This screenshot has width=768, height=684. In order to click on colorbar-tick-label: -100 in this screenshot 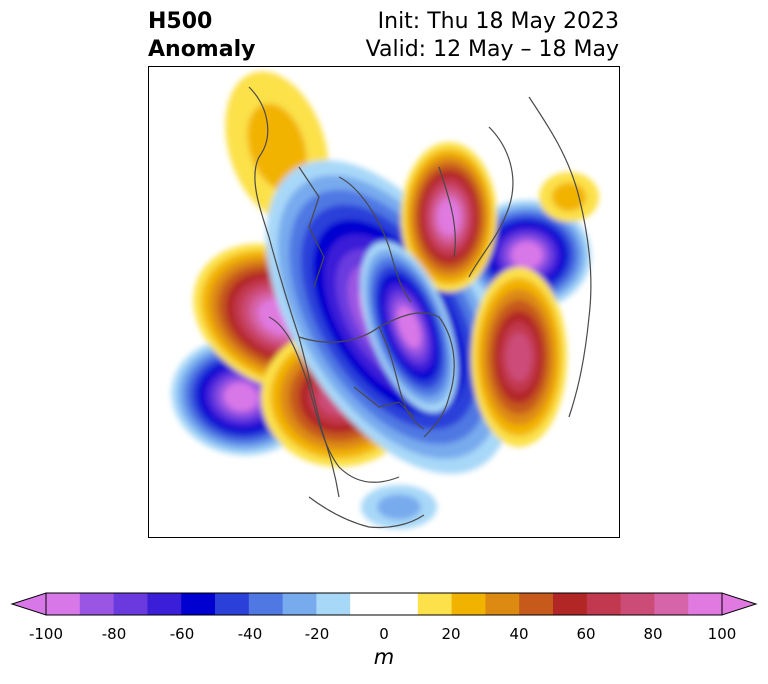, I will do `click(46, 634)`.